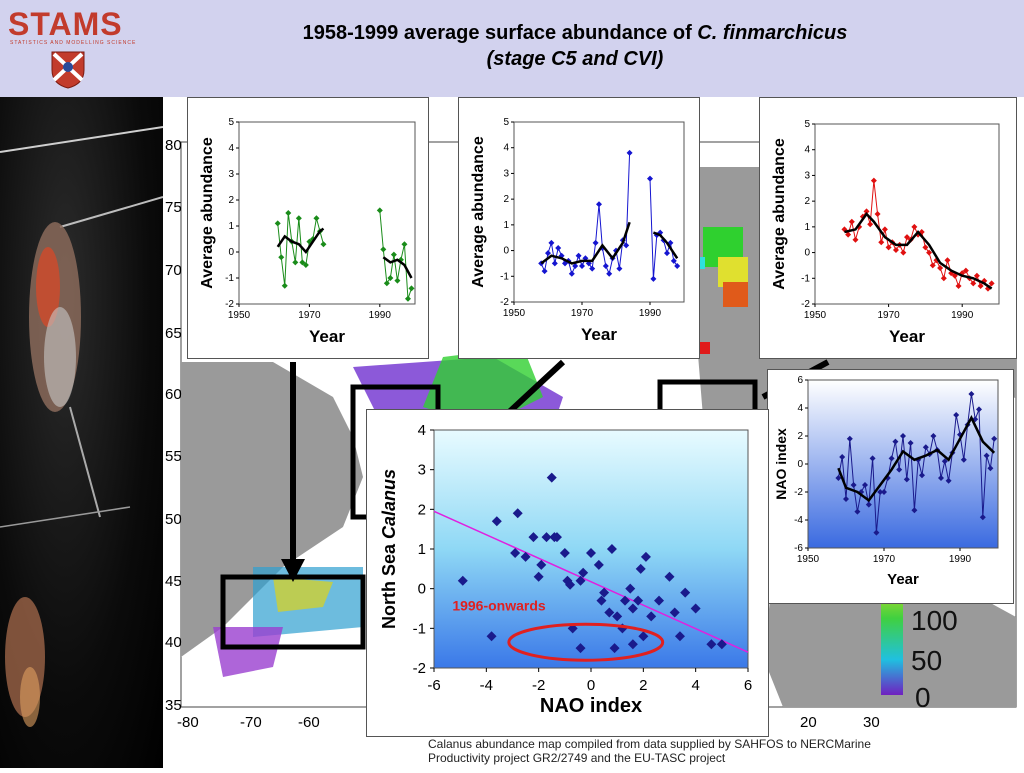 This screenshot has height=773, width=1024. Describe the element at coordinates (808, 722) in the screenshot. I see `lon-label: 20` at that location.